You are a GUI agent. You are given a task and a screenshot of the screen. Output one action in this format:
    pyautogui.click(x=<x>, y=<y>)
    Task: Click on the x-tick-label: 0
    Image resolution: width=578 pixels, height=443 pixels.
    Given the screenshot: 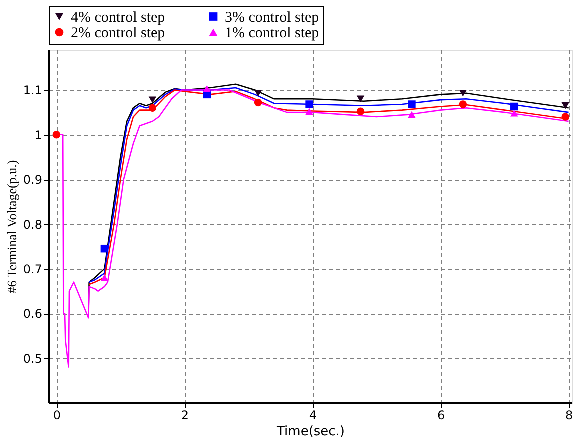 What is the action you would take?
    pyautogui.click(x=57, y=415)
    